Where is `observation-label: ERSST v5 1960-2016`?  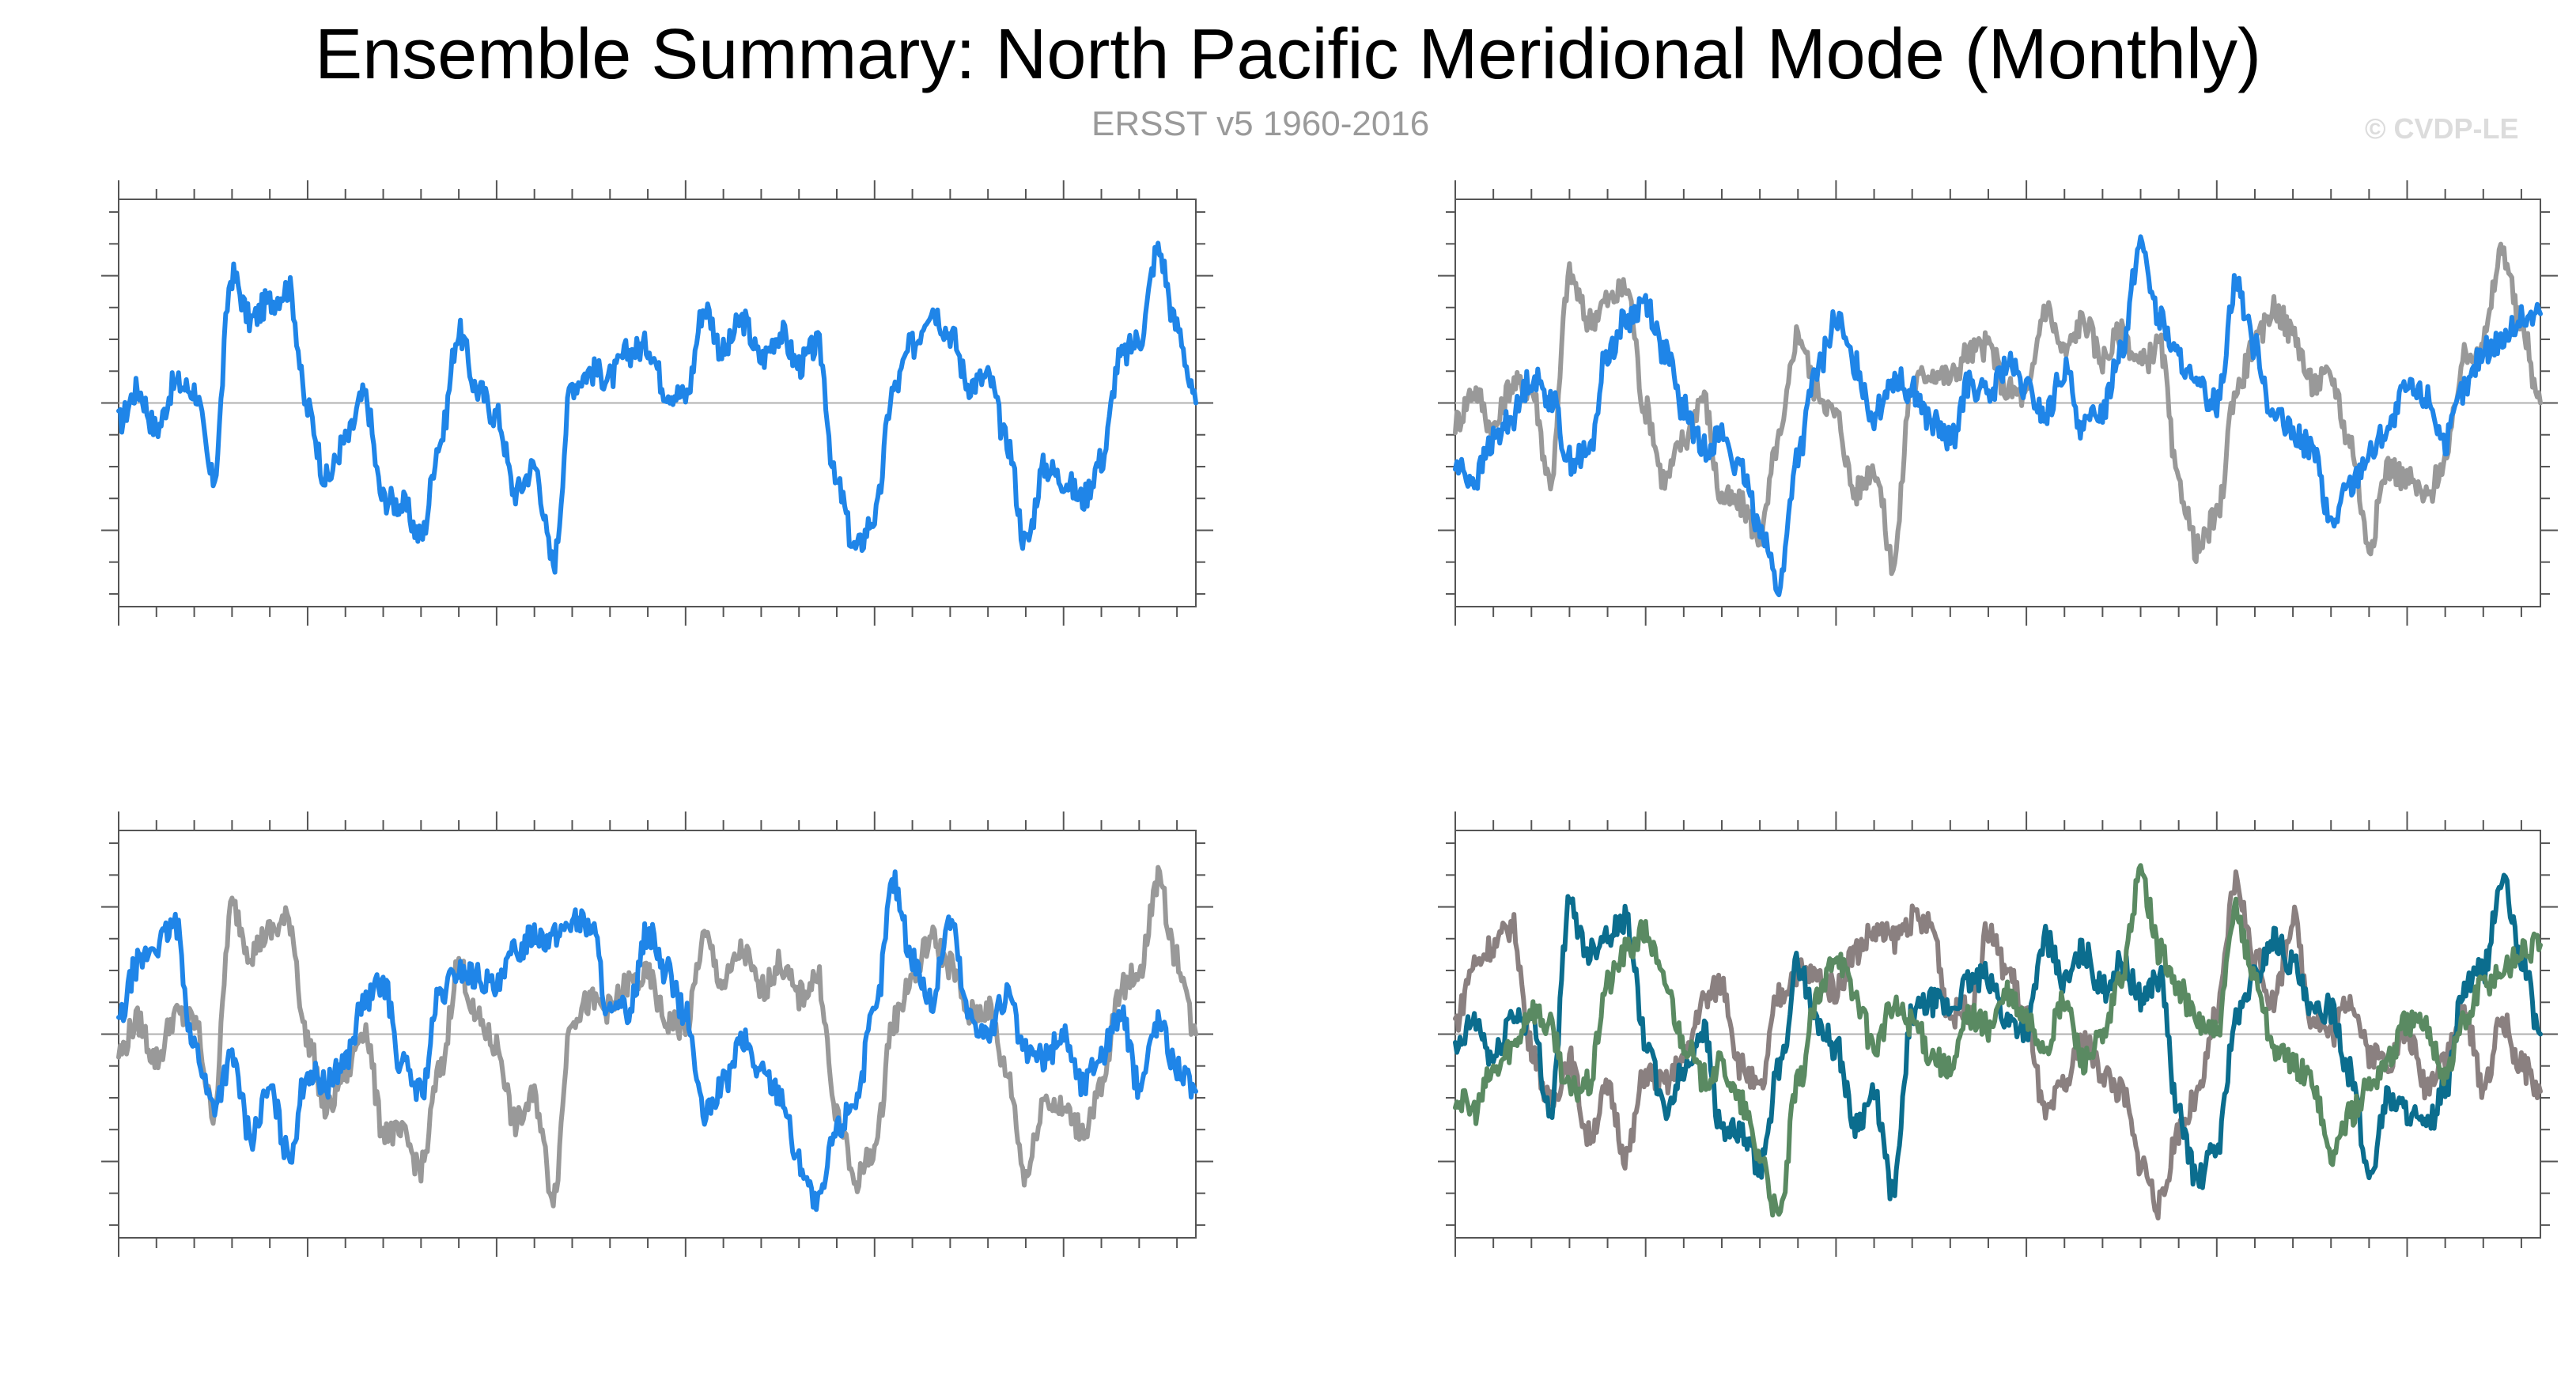
observation-label: ERSST v5 1960-2016 is located at coordinates (1260, 124).